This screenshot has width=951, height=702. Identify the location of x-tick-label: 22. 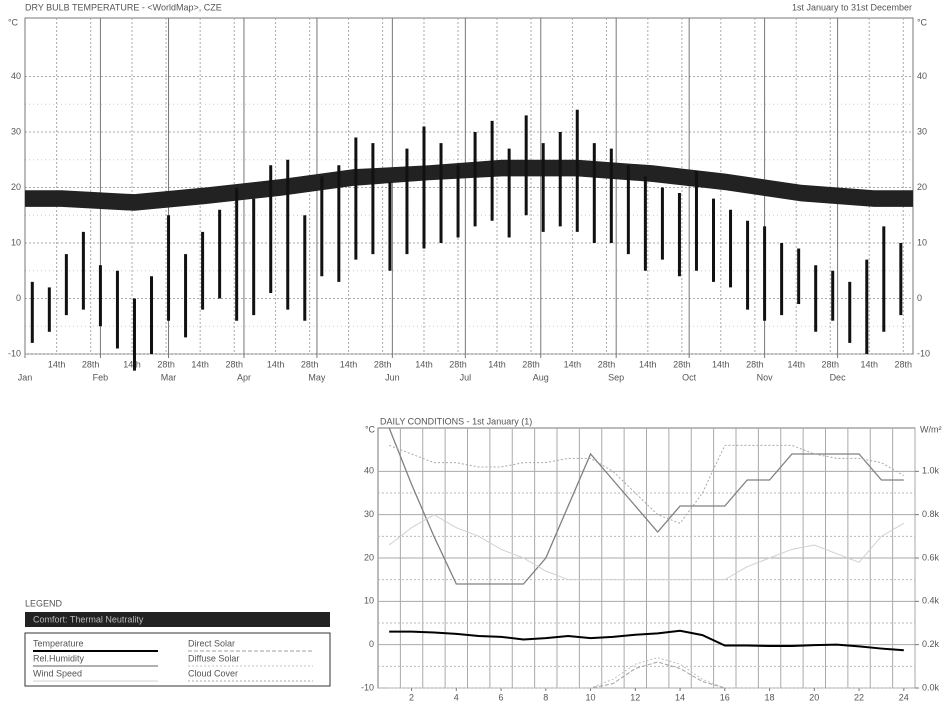
(859, 697).